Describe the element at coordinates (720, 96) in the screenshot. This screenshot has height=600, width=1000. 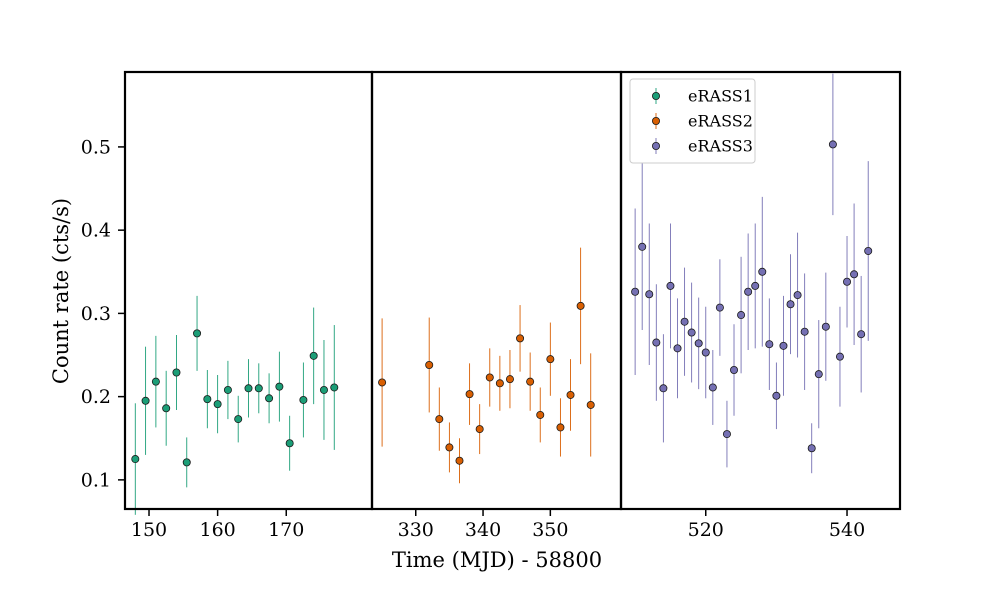
I see `legend-label: eRASS1` at that location.